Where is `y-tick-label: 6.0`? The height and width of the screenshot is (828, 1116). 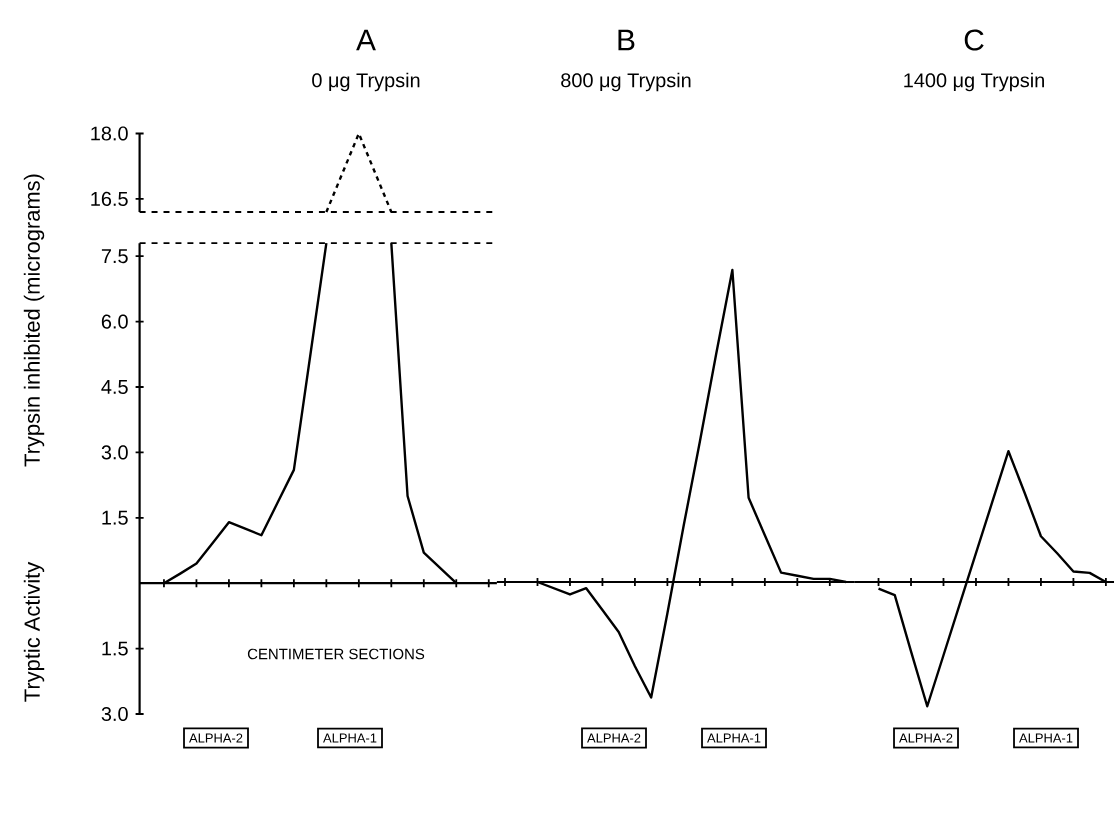 y-tick-label: 6.0 is located at coordinates (114, 321).